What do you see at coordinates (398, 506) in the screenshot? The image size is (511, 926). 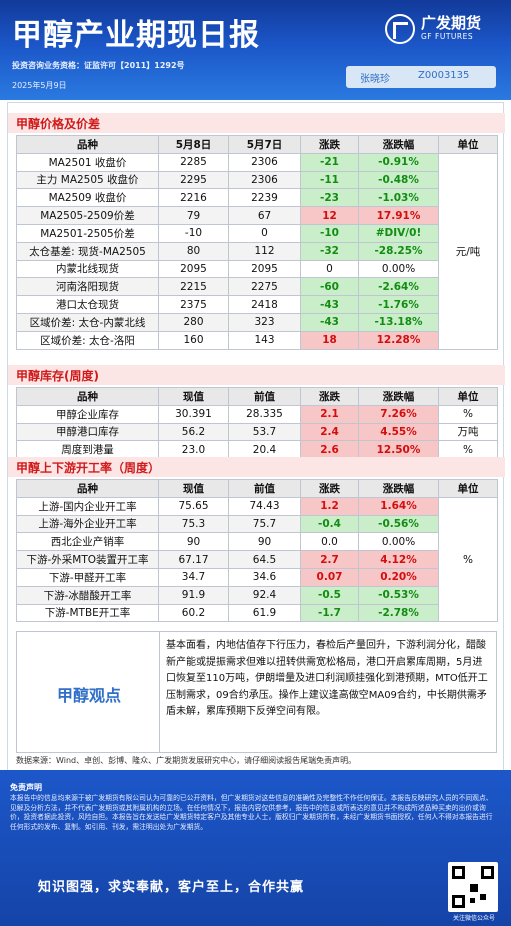 I see `change-pct-cell: 1.64%` at bounding box center [398, 506].